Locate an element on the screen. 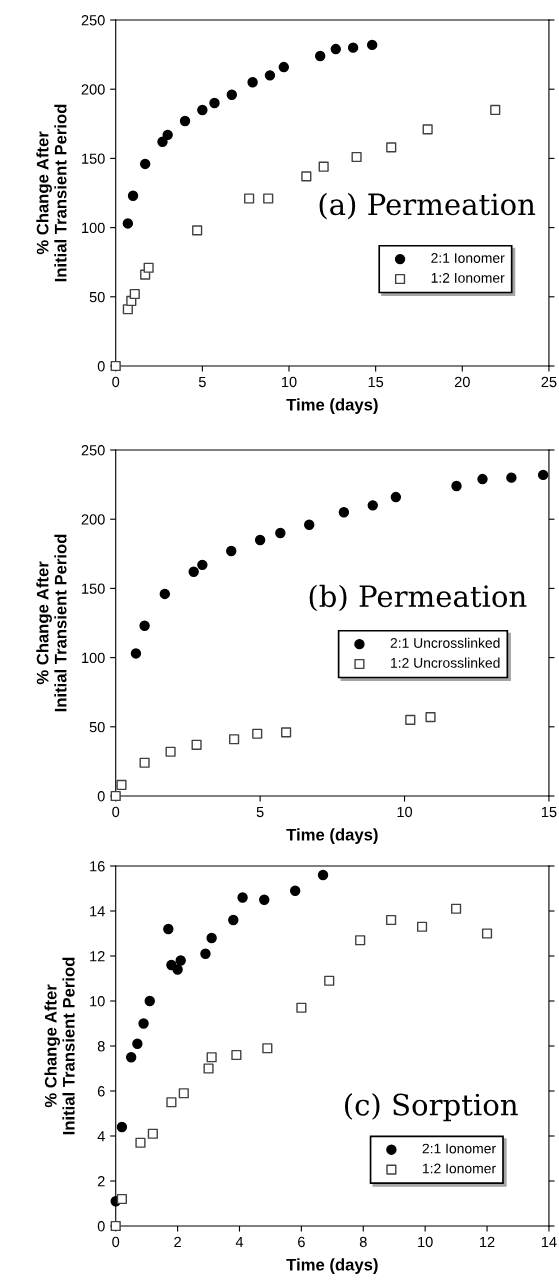  legend-label: 1:2 Uncrosslinked is located at coordinates (445, 662).